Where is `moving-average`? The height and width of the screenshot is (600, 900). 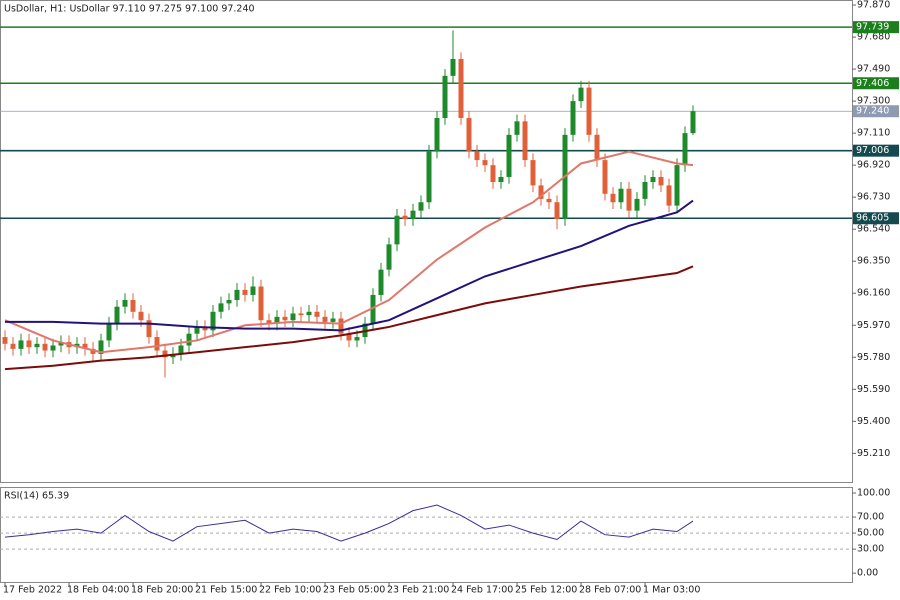 moving-average is located at coordinates (349, 318).